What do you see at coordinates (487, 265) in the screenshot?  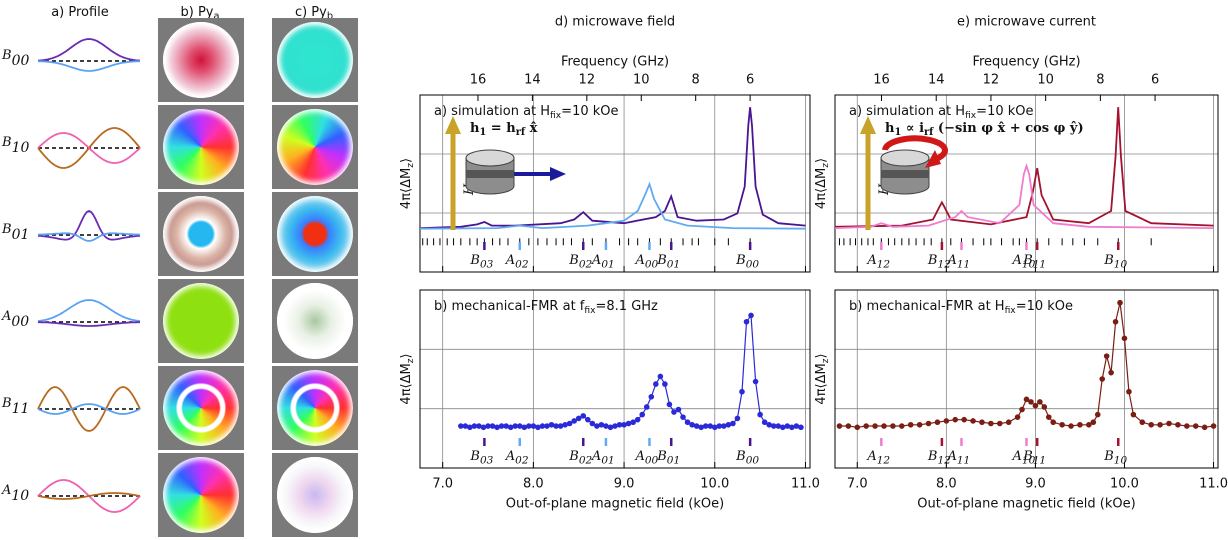 I see `text-part: 03` at bounding box center [487, 265].